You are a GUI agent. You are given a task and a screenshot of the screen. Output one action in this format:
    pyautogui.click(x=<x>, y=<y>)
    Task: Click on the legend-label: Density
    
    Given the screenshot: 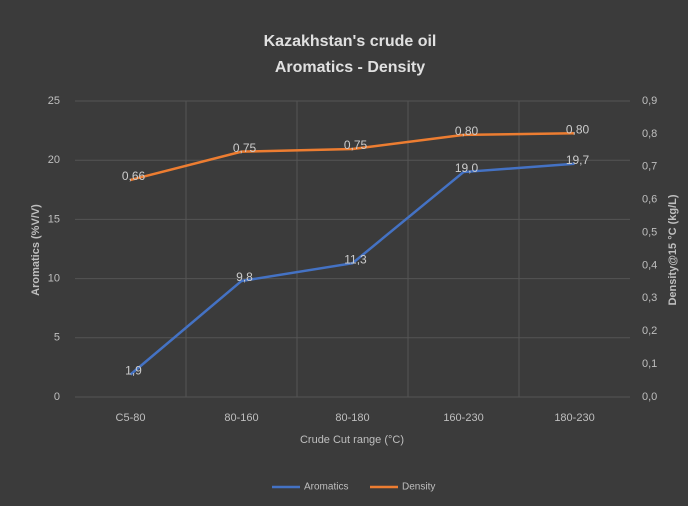 What is the action you would take?
    pyautogui.click(x=418, y=487)
    